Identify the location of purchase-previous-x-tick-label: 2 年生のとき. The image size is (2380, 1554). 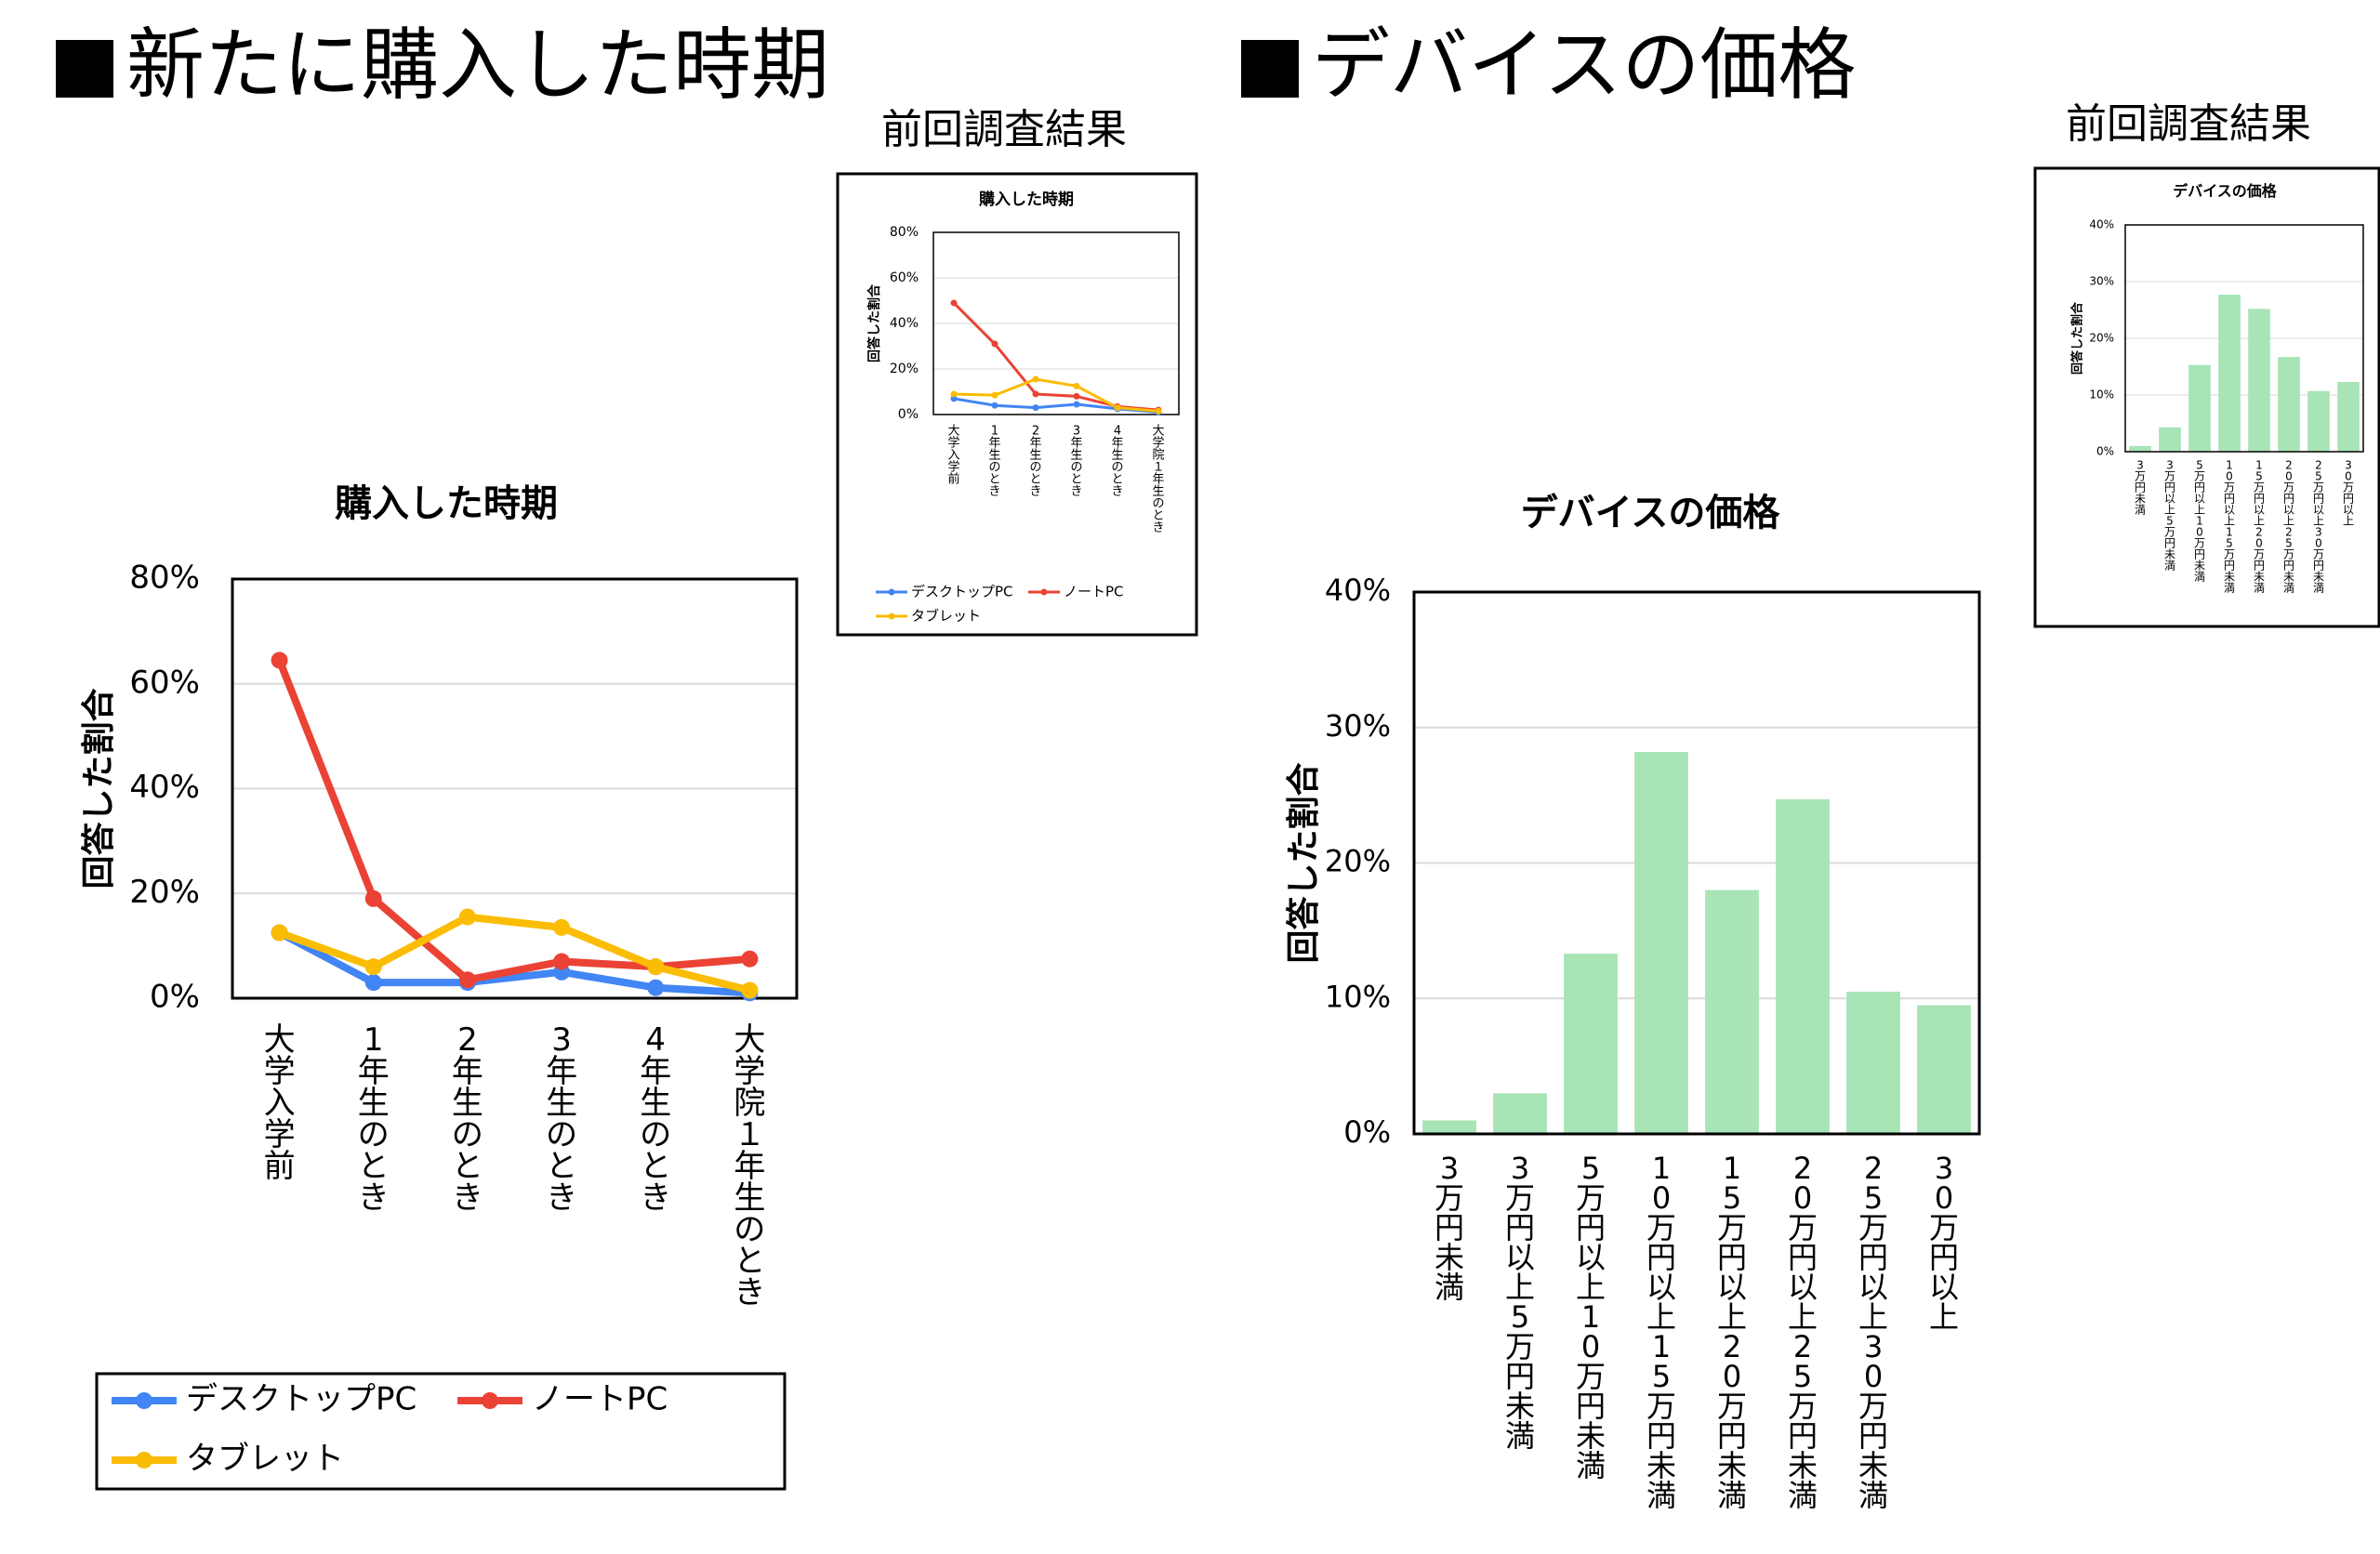
(1035, 461).